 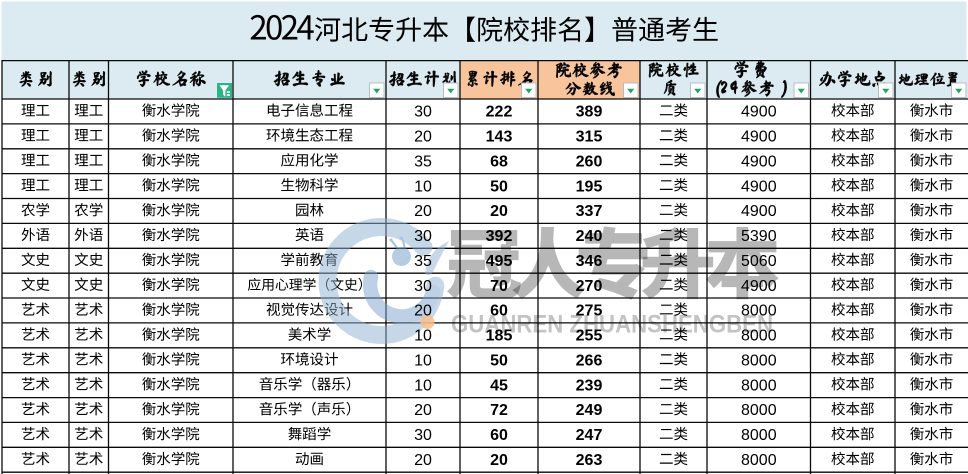 What do you see at coordinates (499, 410) in the screenshot?
I see `svg-text: 72` at bounding box center [499, 410].